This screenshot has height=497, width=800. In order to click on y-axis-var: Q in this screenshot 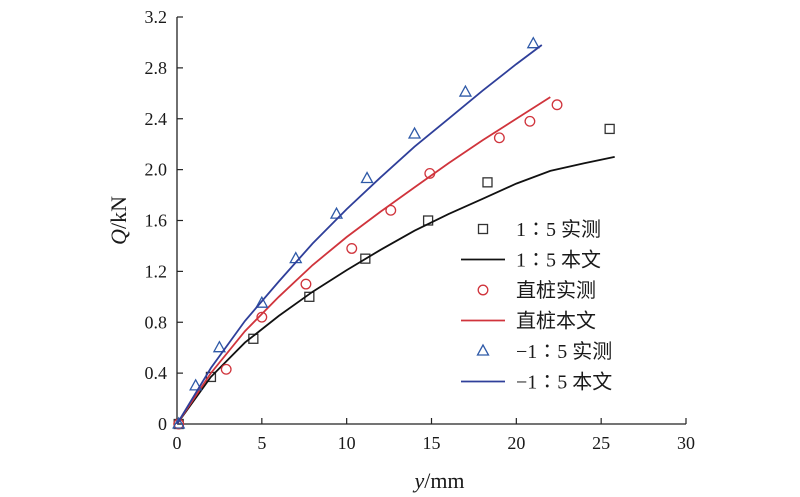, I will do `click(118, 237)`.